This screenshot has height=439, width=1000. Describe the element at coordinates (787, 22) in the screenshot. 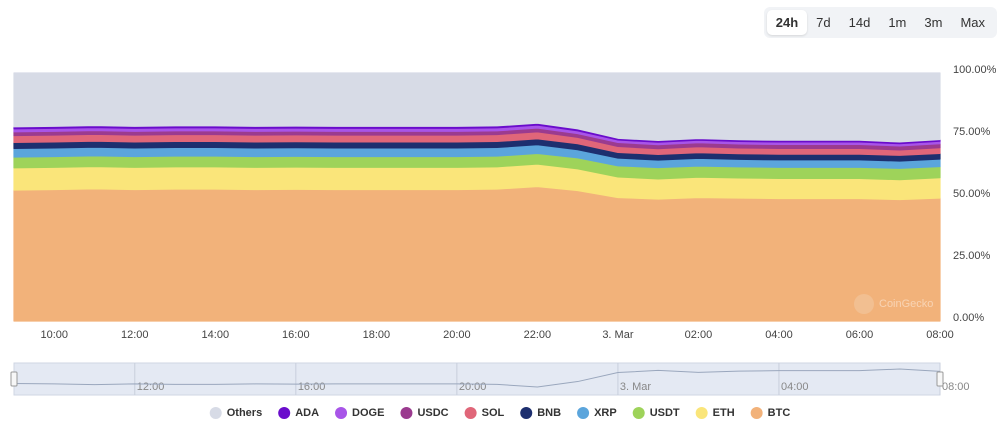

I see `range-button: 24h` at that location.